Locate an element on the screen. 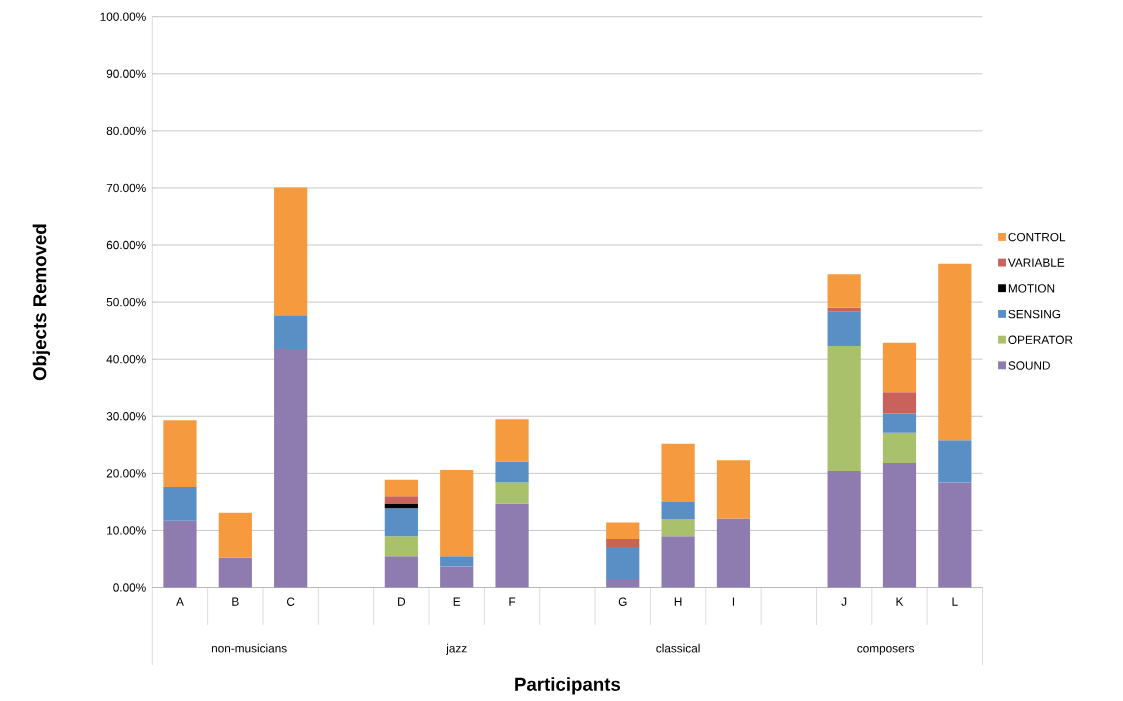  x-tick-label: J is located at coordinates (844, 602).